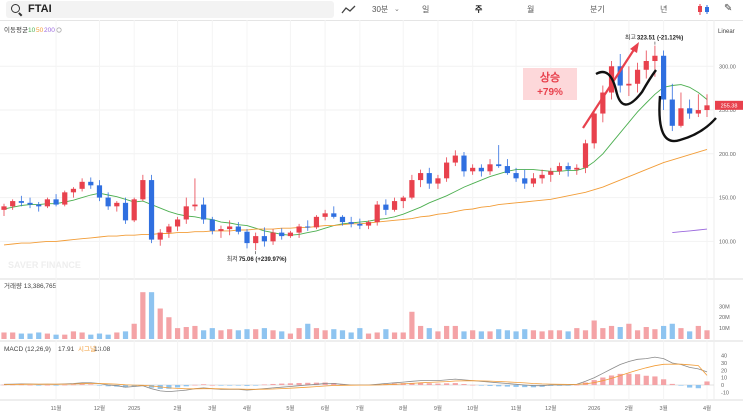 The height and width of the screenshot is (417, 743). Describe the element at coordinates (247, 408) in the screenshot. I see `x-tick-label: 4월` at that location.